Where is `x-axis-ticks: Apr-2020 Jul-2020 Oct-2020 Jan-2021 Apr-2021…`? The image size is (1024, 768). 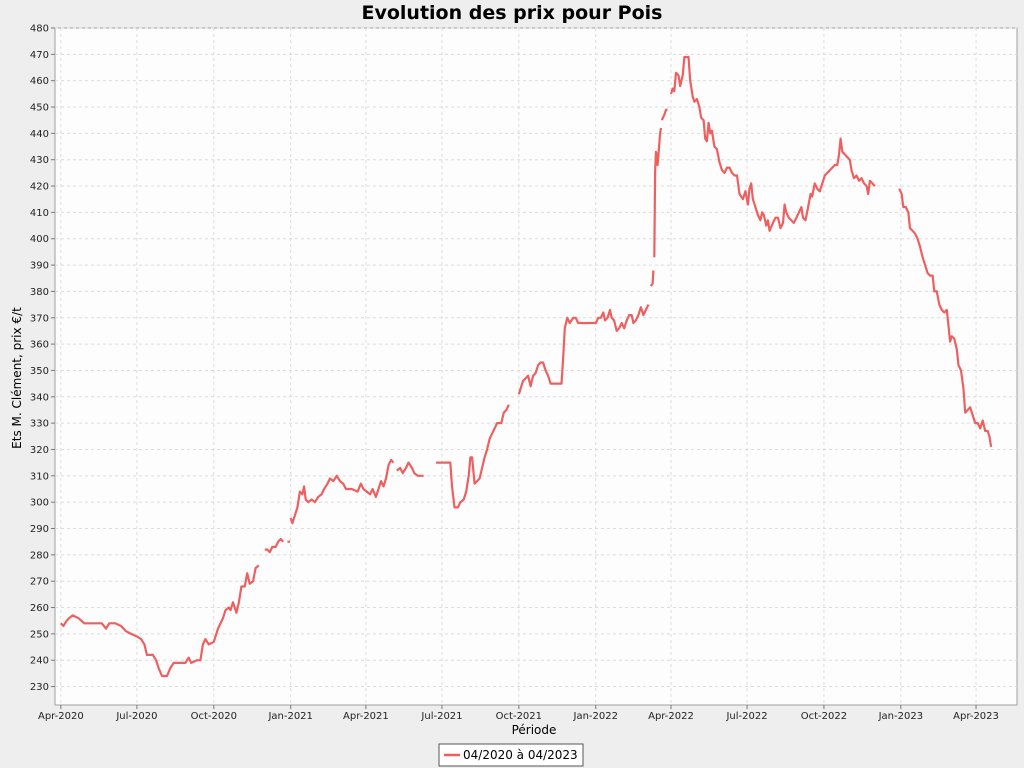
x-axis-ticks: Apr-2020 Jul-2020 Oct-2020 Jan-2021 Apr-2021… is located at coordinates (518, 713).